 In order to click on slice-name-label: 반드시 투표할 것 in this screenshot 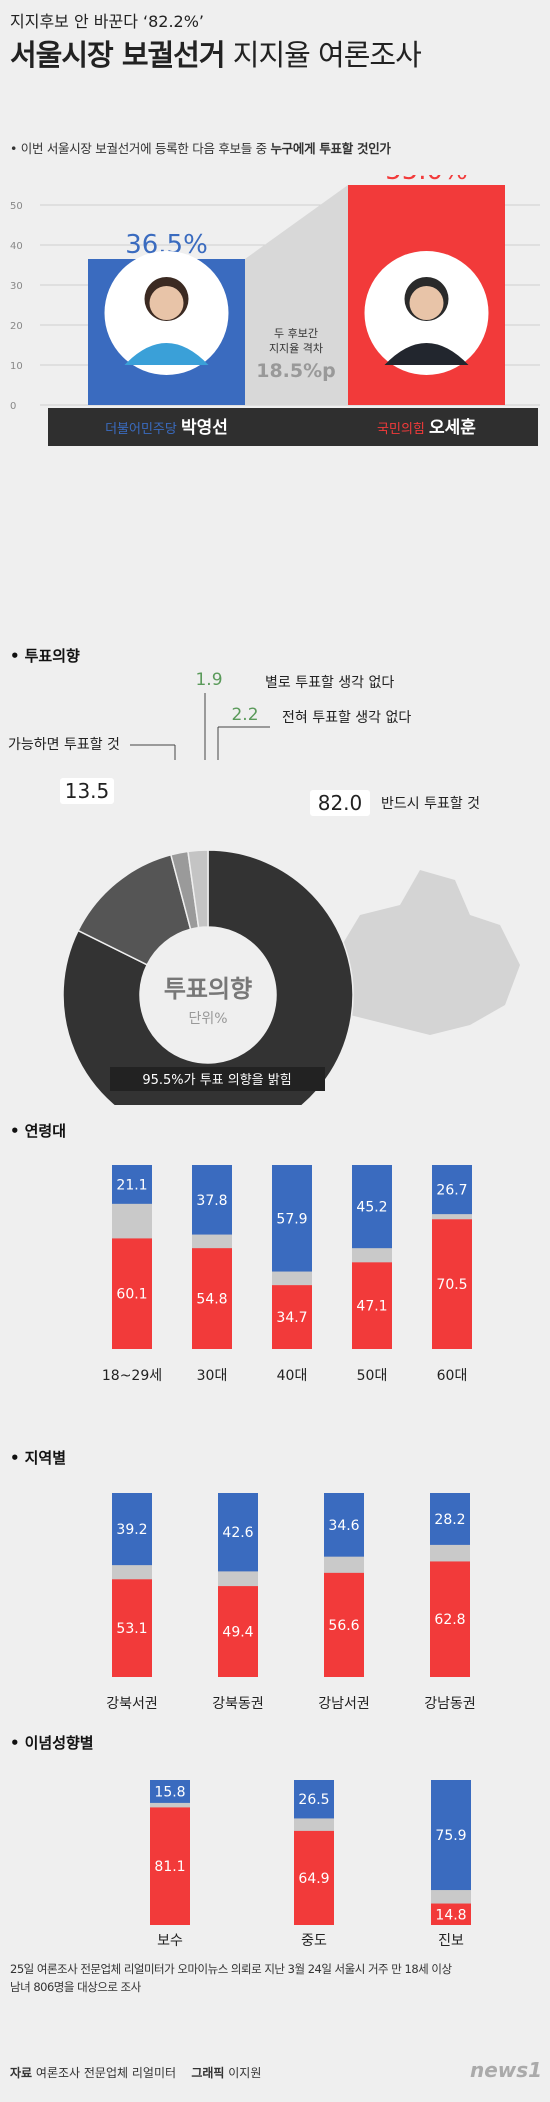, I will do `click(430, 804)`.